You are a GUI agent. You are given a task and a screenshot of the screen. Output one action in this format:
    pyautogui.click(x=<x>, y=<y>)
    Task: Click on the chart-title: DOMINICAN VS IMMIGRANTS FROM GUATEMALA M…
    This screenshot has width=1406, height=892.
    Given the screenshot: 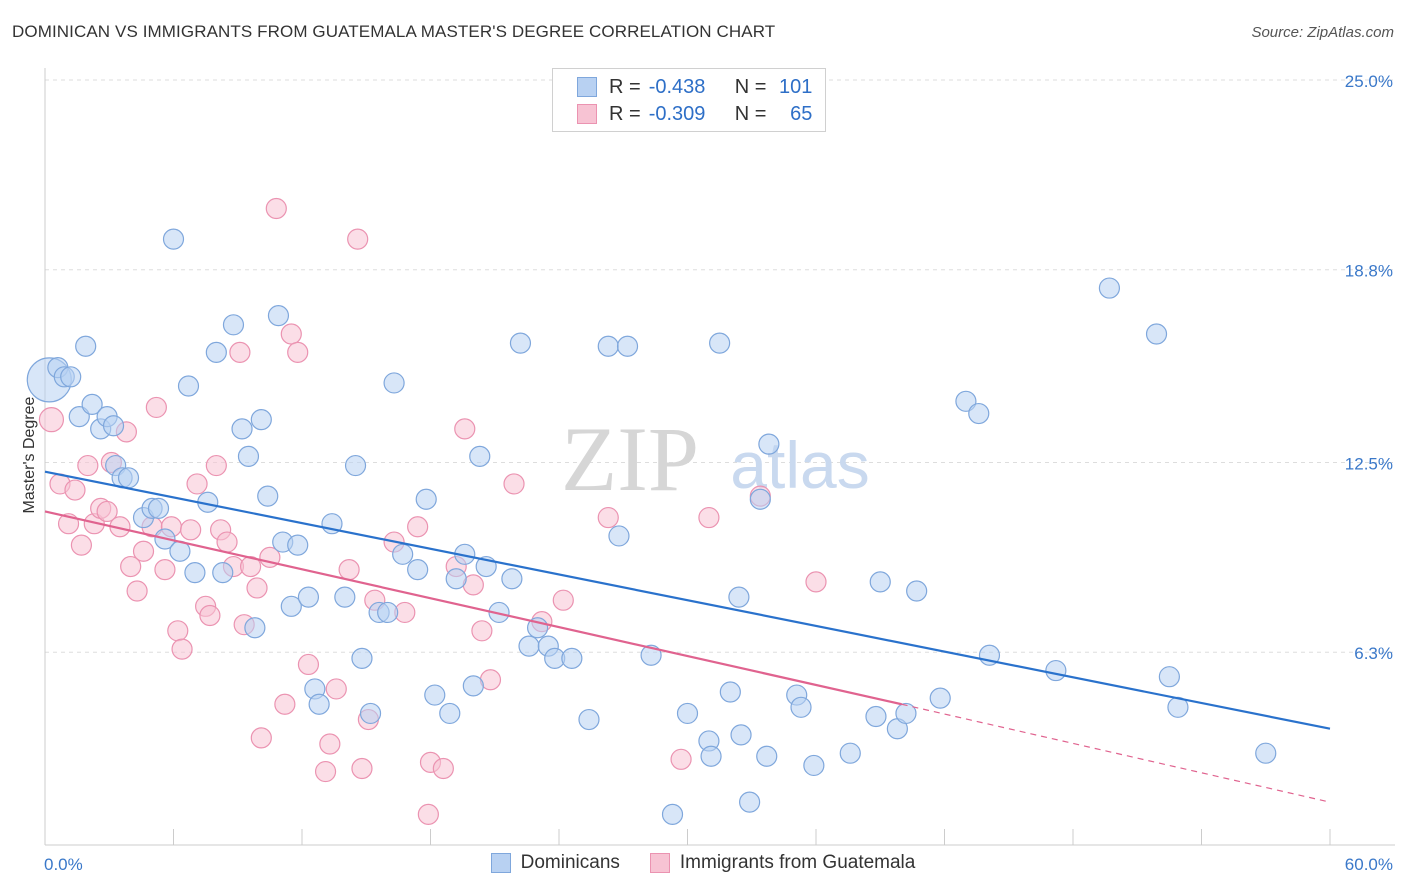 What is the action you would take?
    pyautogui.click(x=394, y=31)
    